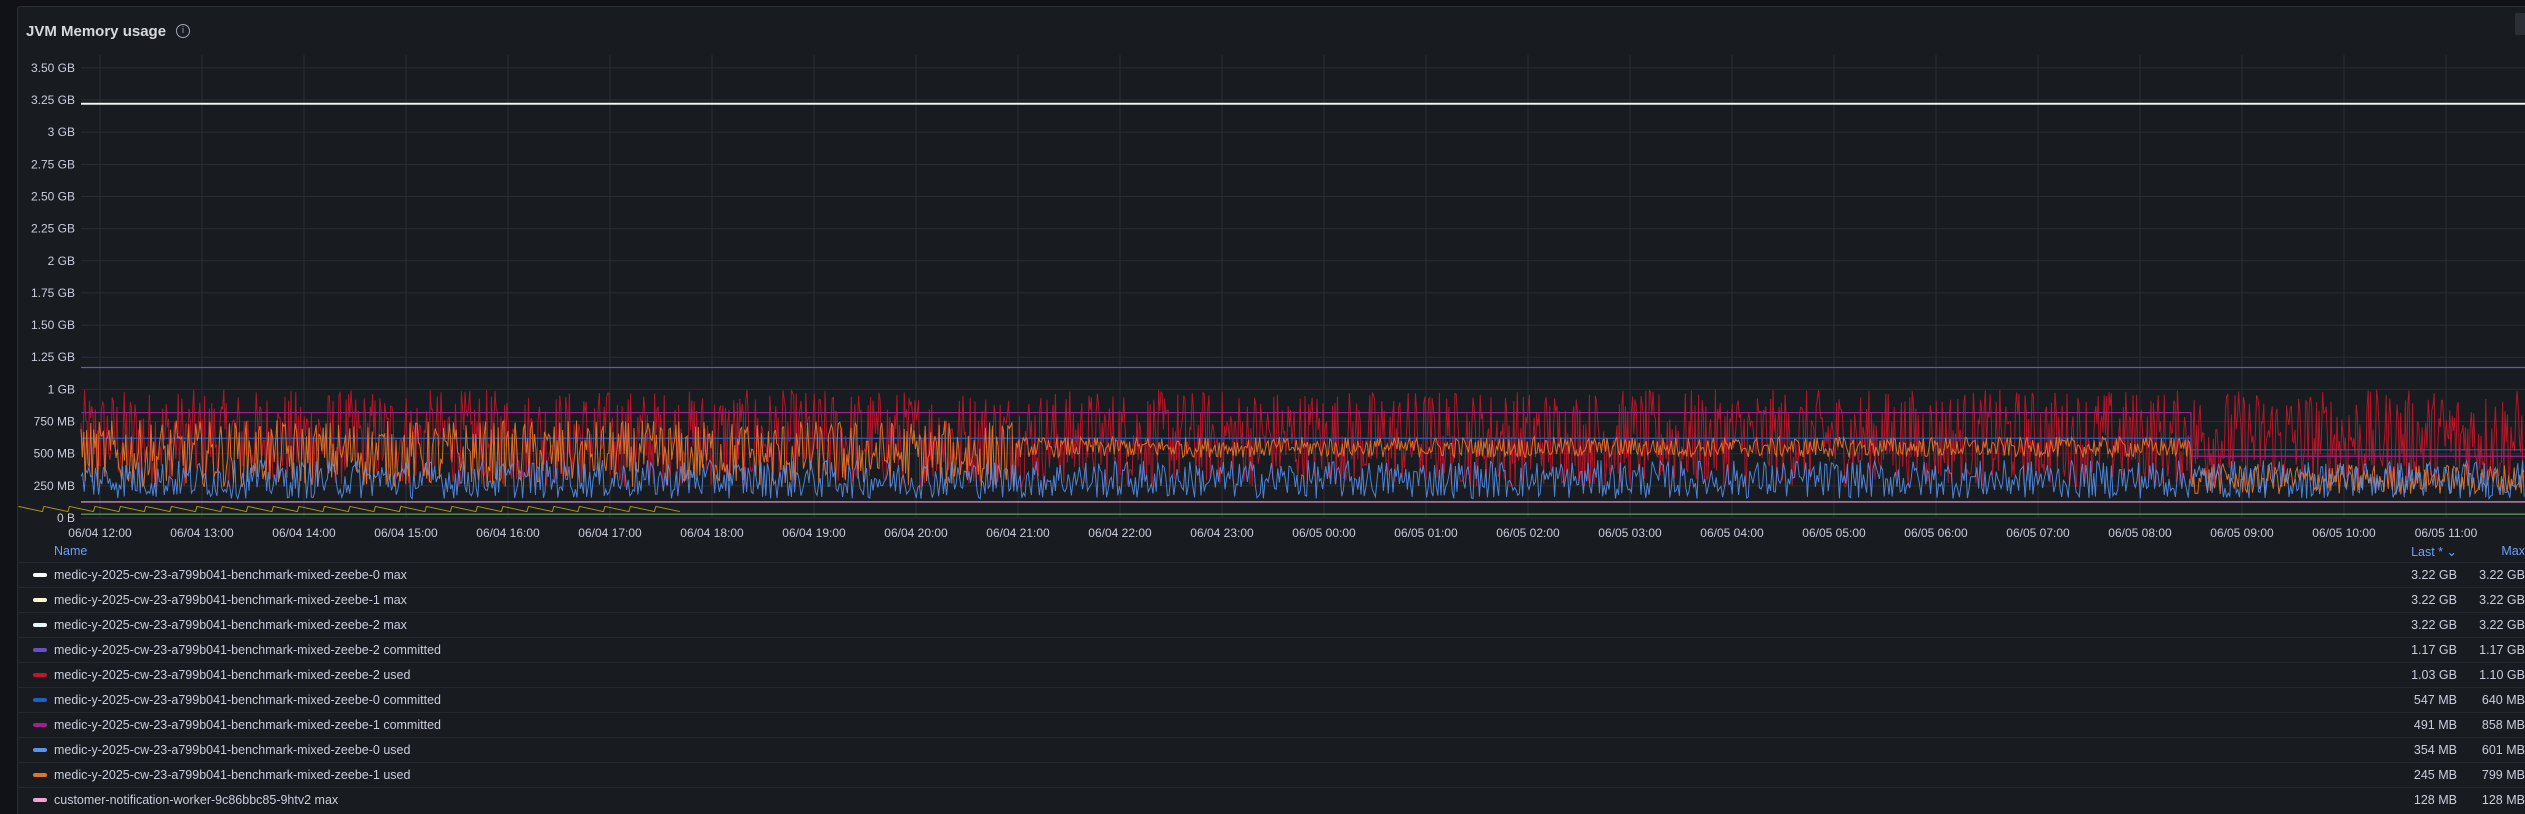 The height and width of the screenshot is (814, 2525). What do you see at coordinates (2503, 800) in the screenshot?
I see `legend-max-value: 128 MB` at bounding box center [2503, 800].